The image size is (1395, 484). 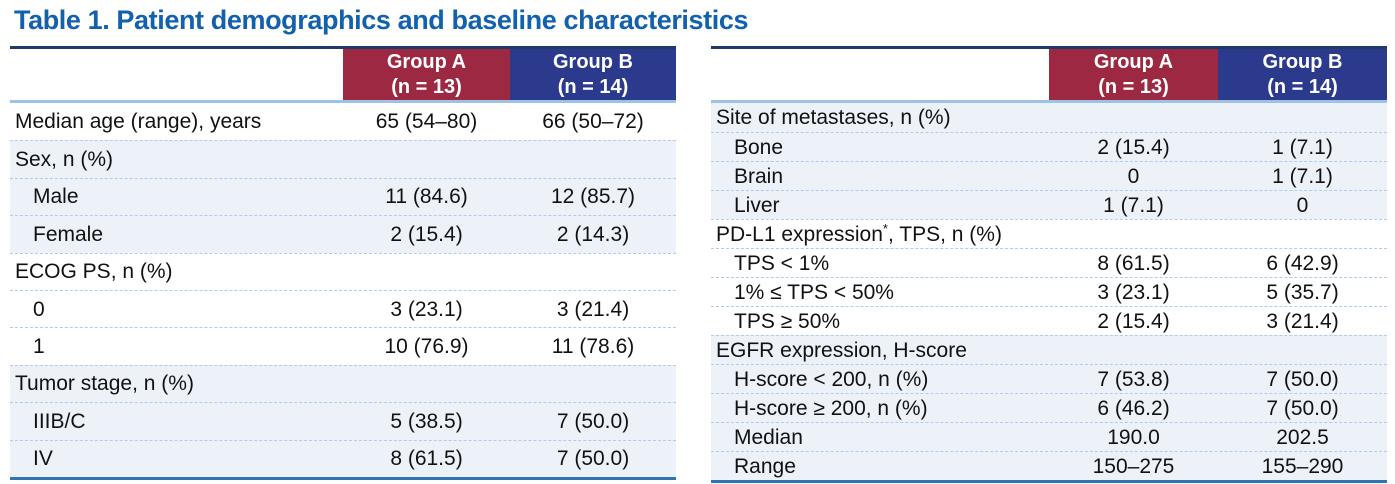 I want to click on row-label: Female, so click(x=68, y=234).